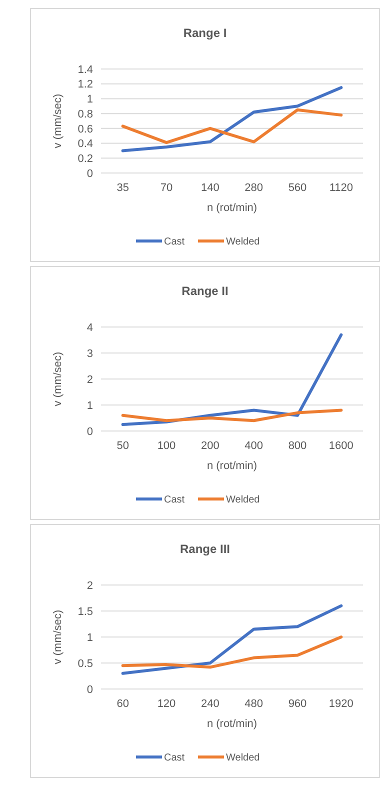 This screenshot has height=786, width=380. Describe the element at coordinates (205, 33) in the screenshot. I see `chart-title: Range I` at that location.